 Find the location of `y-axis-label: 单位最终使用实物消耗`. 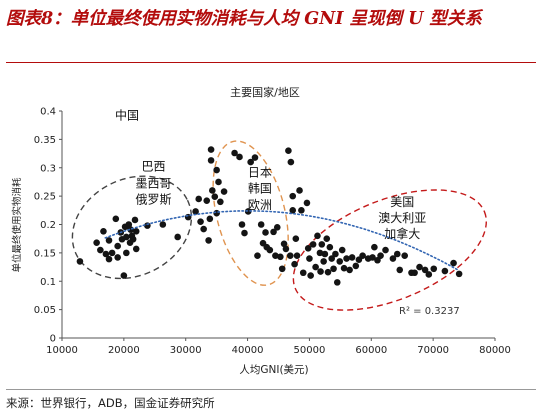

y-axis-label: 单位最终使用实物消耗 is located at coordinates (17, 225).